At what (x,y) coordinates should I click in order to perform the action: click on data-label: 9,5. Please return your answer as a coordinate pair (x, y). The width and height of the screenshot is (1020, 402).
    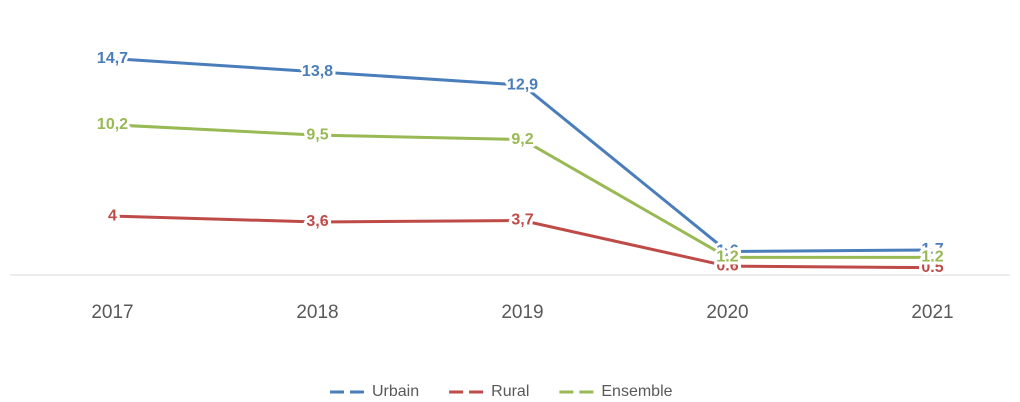
    Looking at the image, I should click on (317, 134).